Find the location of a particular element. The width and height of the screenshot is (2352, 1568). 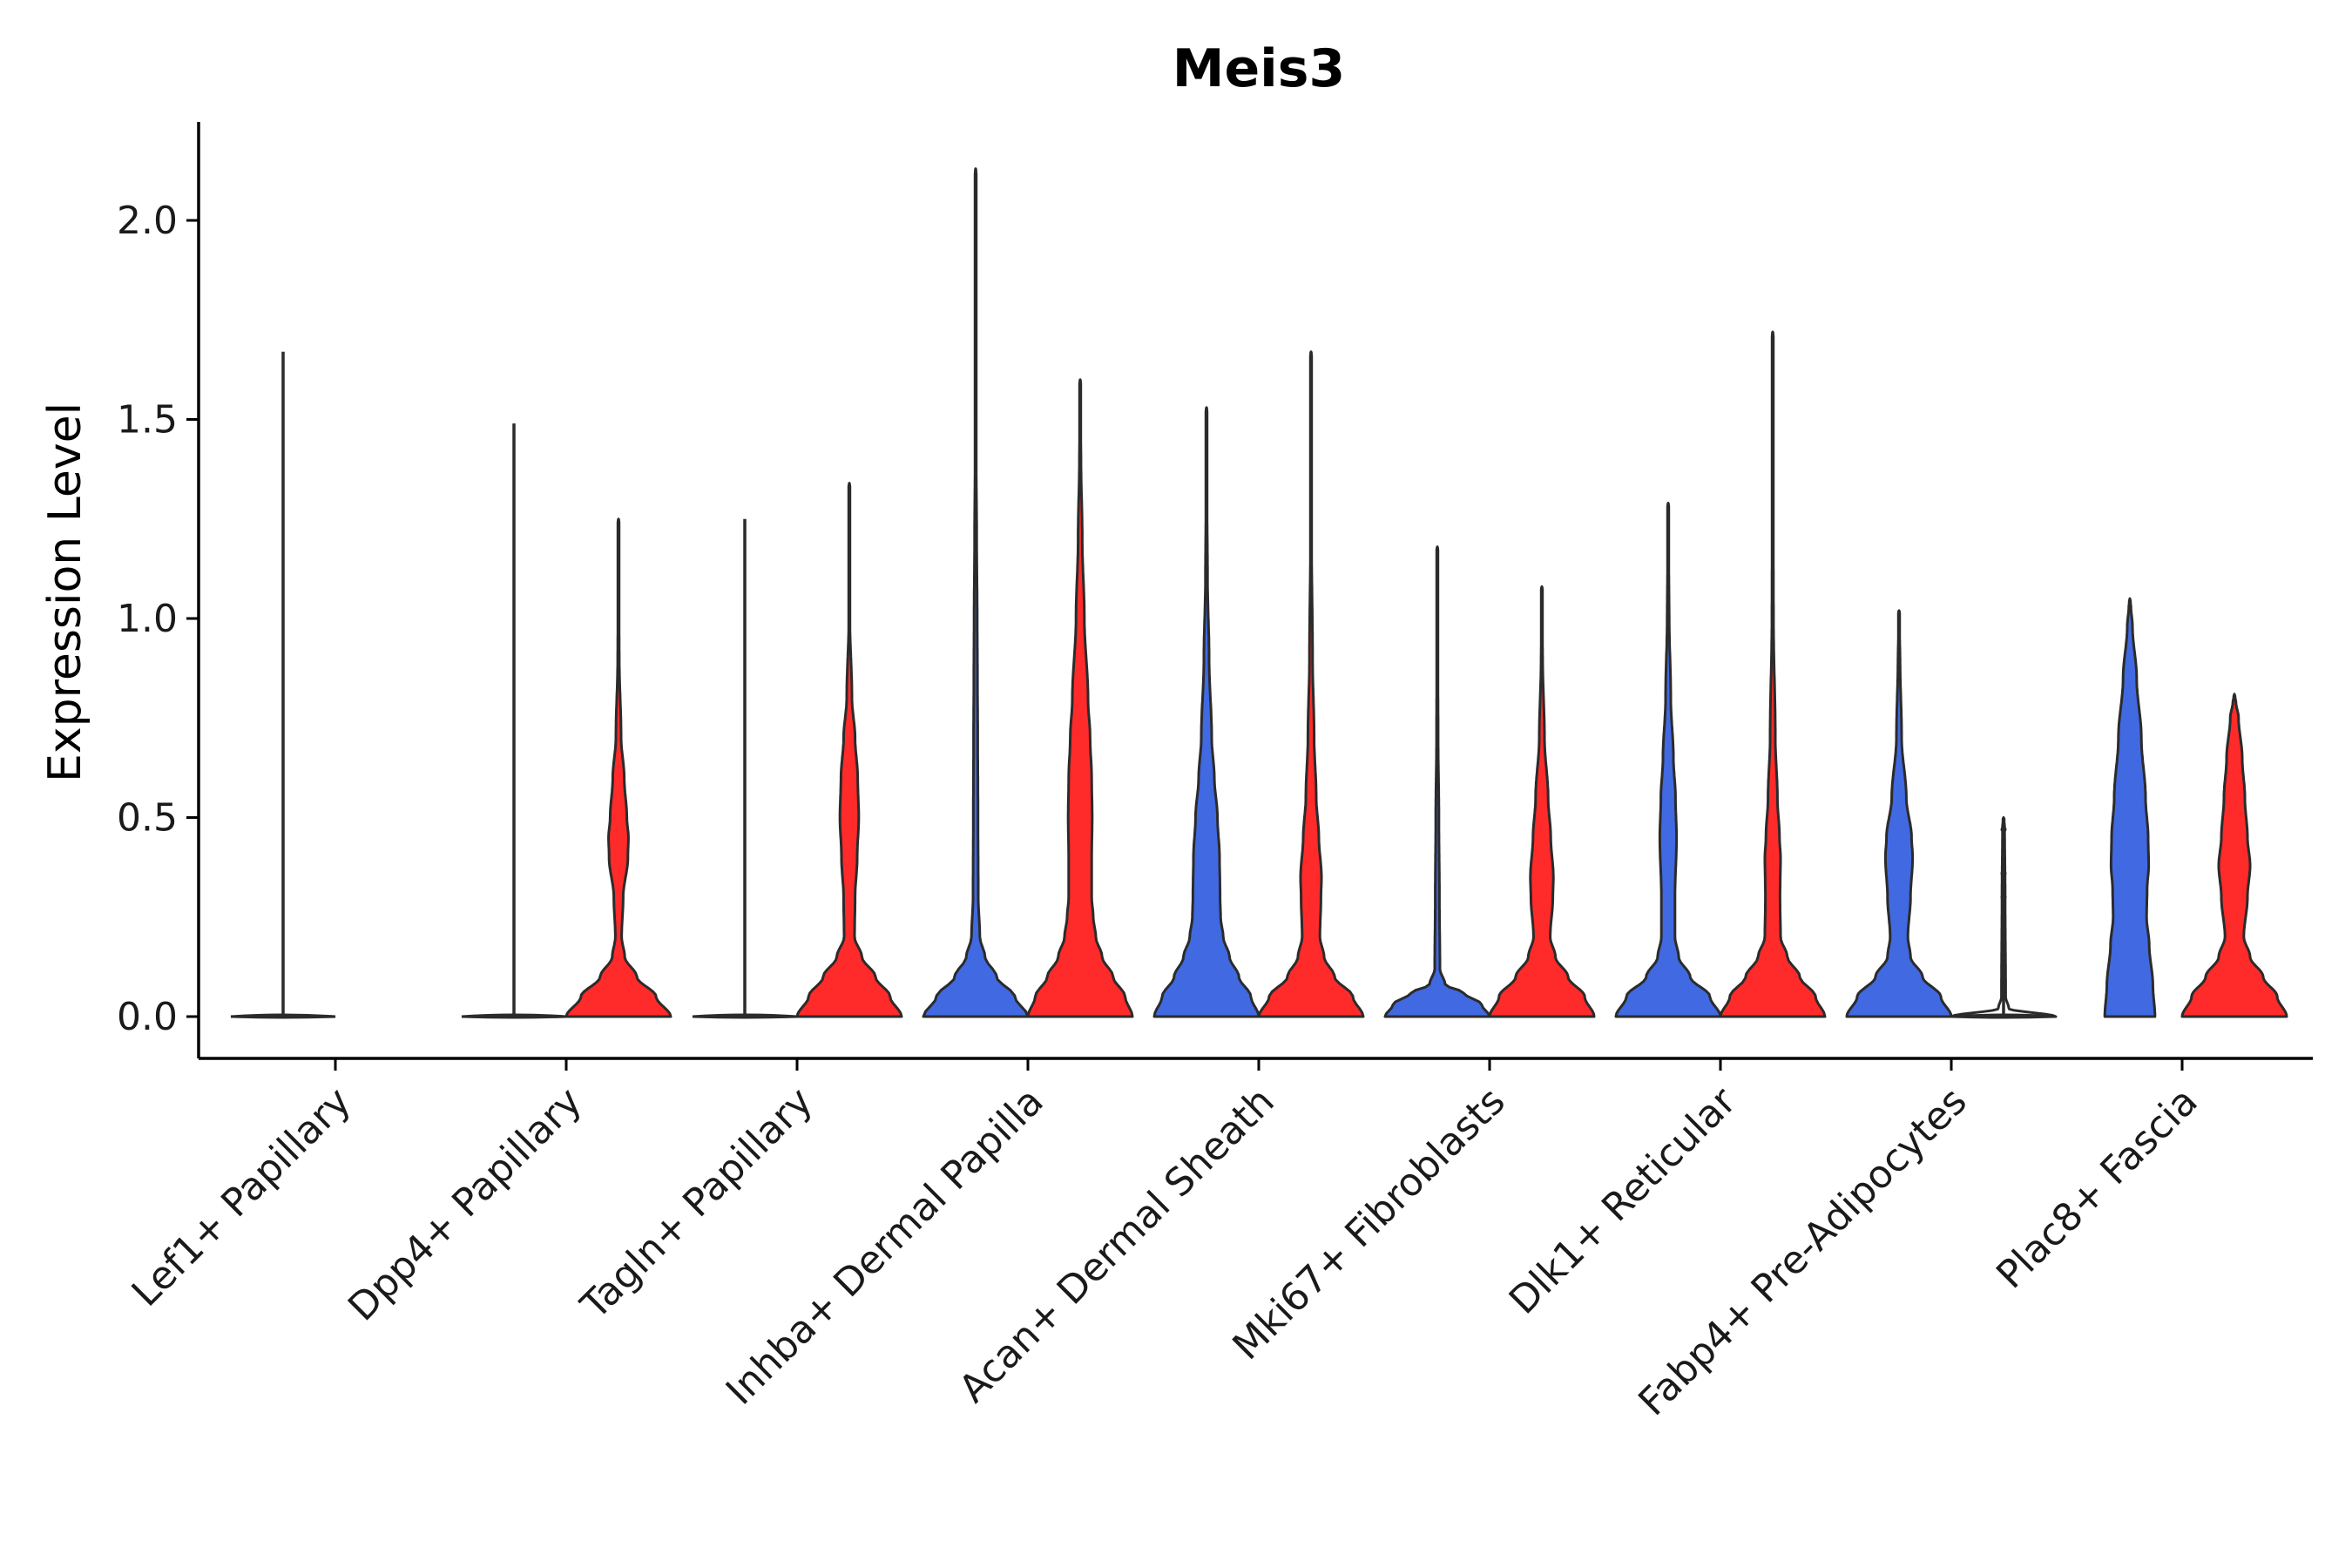

y-tick-label-2: 0.5 is located at coordinates (147, 818).